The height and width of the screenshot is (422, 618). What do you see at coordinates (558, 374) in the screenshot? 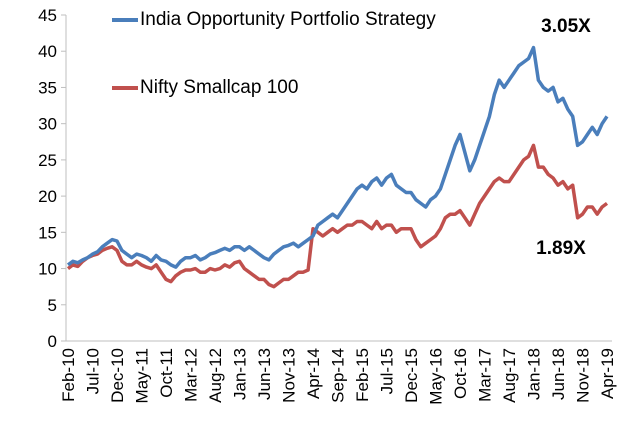
I see `x-tick-label: Jun-18` at bounding box center [558, 374].